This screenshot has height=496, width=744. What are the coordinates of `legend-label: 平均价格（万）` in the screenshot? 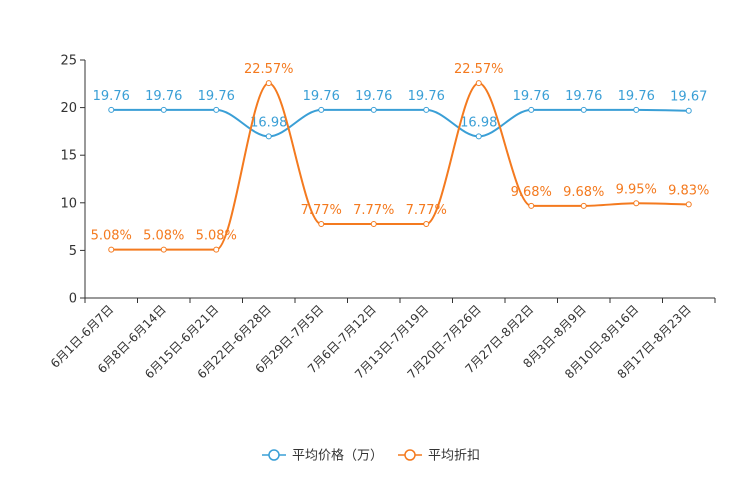 It's located at (337, 456).